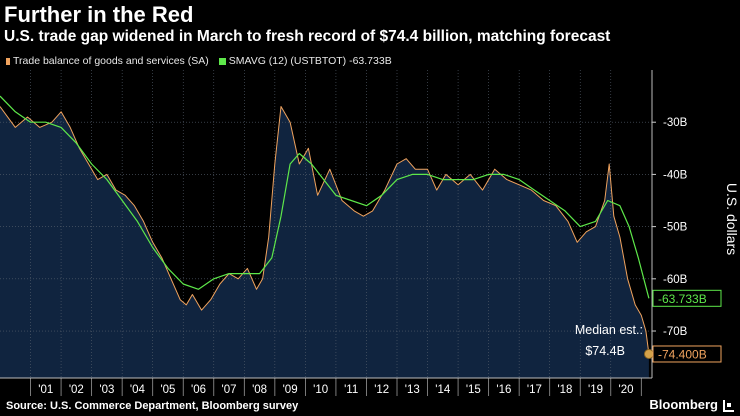 The image size is (740, 416). I want to click on bloomberg-logo-icon, so click(728, 406).